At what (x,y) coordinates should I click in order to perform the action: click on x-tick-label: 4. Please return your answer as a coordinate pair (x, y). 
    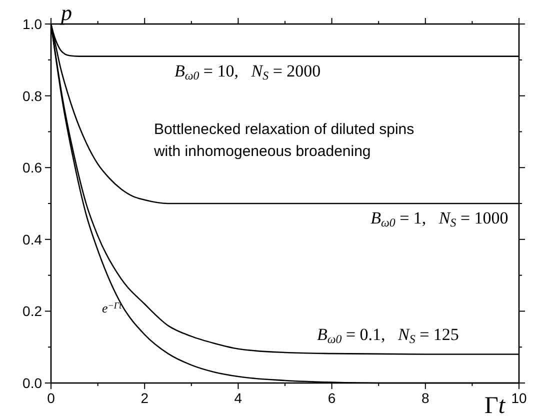
    Looking at the image, I should click on (238, 398).